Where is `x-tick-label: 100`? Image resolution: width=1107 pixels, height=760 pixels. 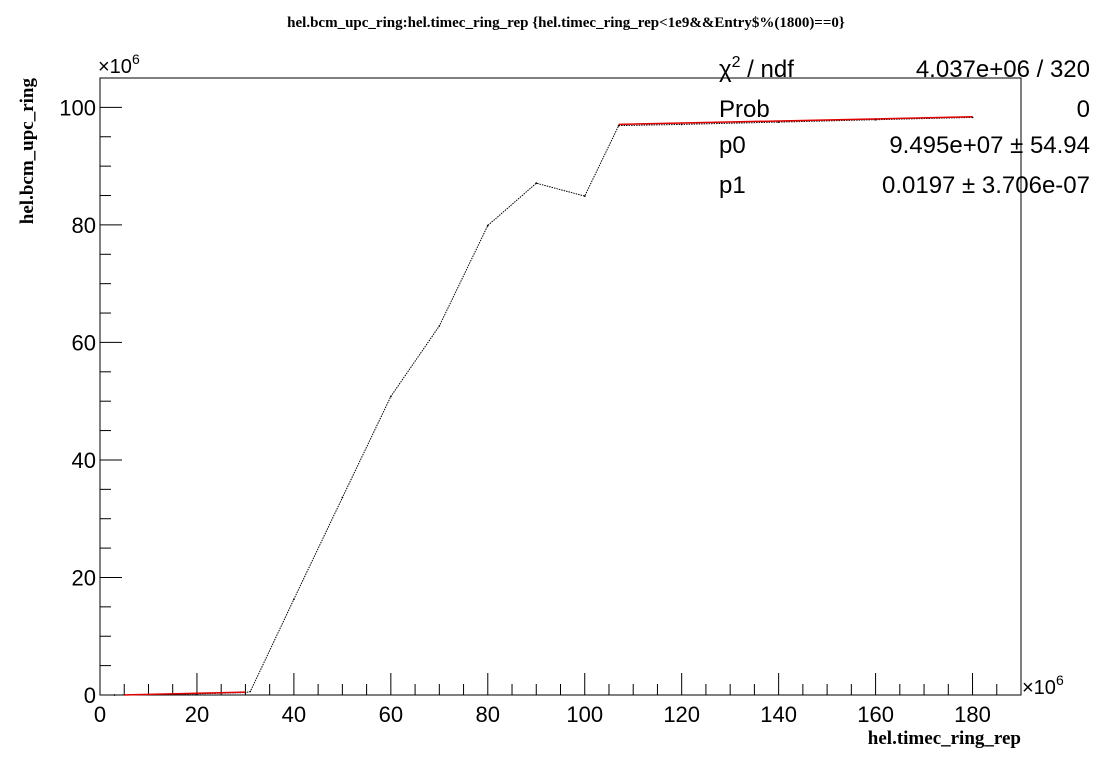 x-tick-label: 100 is located at coordinates (584, 714).